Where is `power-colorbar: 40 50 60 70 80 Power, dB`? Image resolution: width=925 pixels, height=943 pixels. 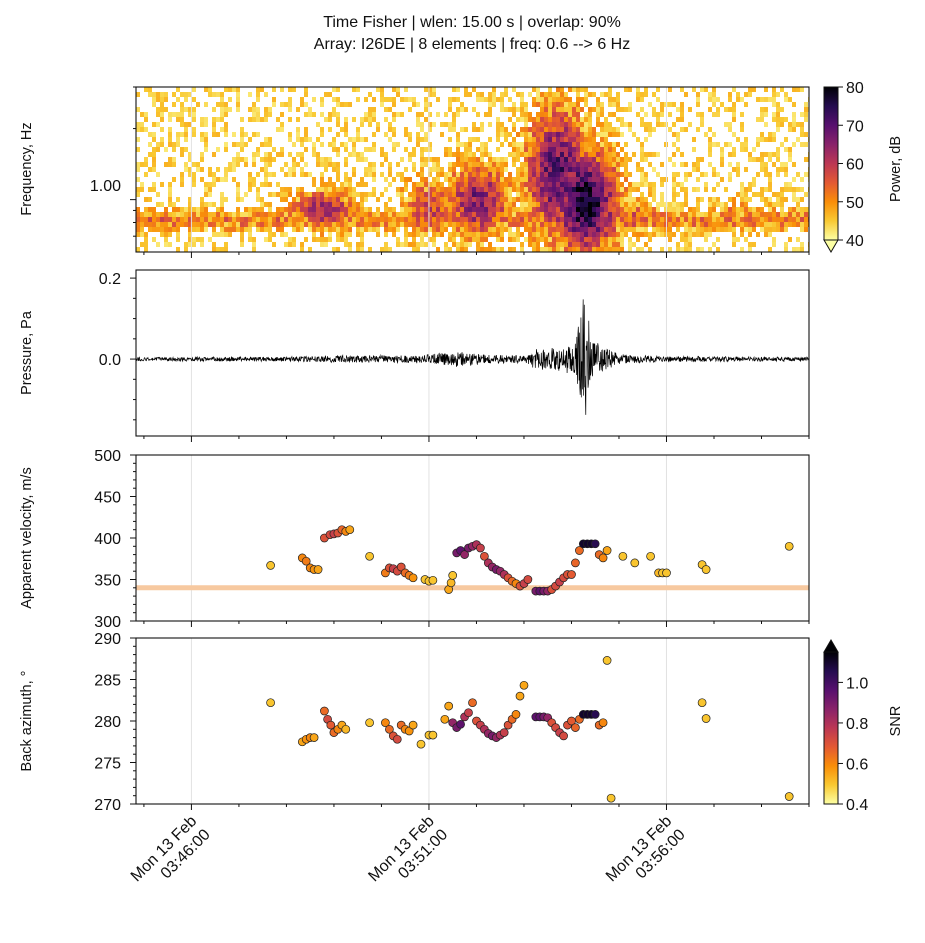 power-colorbar: 40 50 60 70 80 Power, dB is located at coordinates (863, 166).